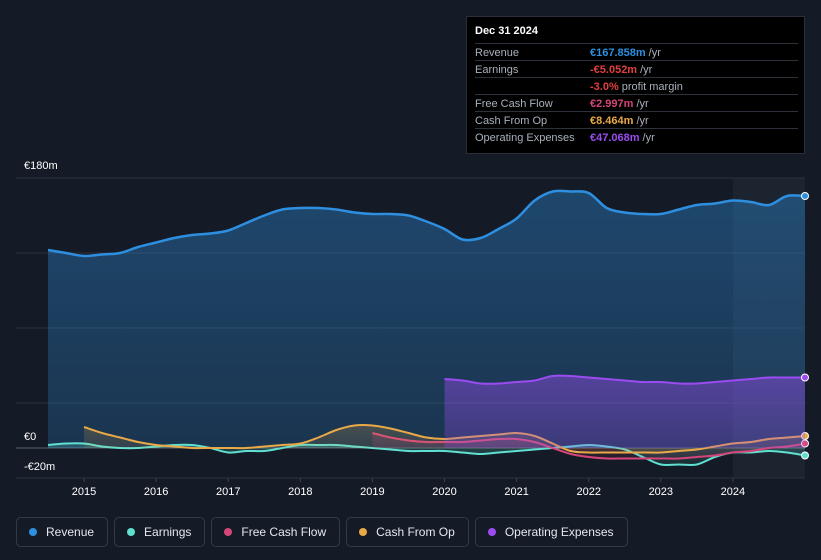 The width and height of the screenshot is (821, 560). I want to click on tooltip-row: Cash From Op €8.464m/yr, so click(636, 120).